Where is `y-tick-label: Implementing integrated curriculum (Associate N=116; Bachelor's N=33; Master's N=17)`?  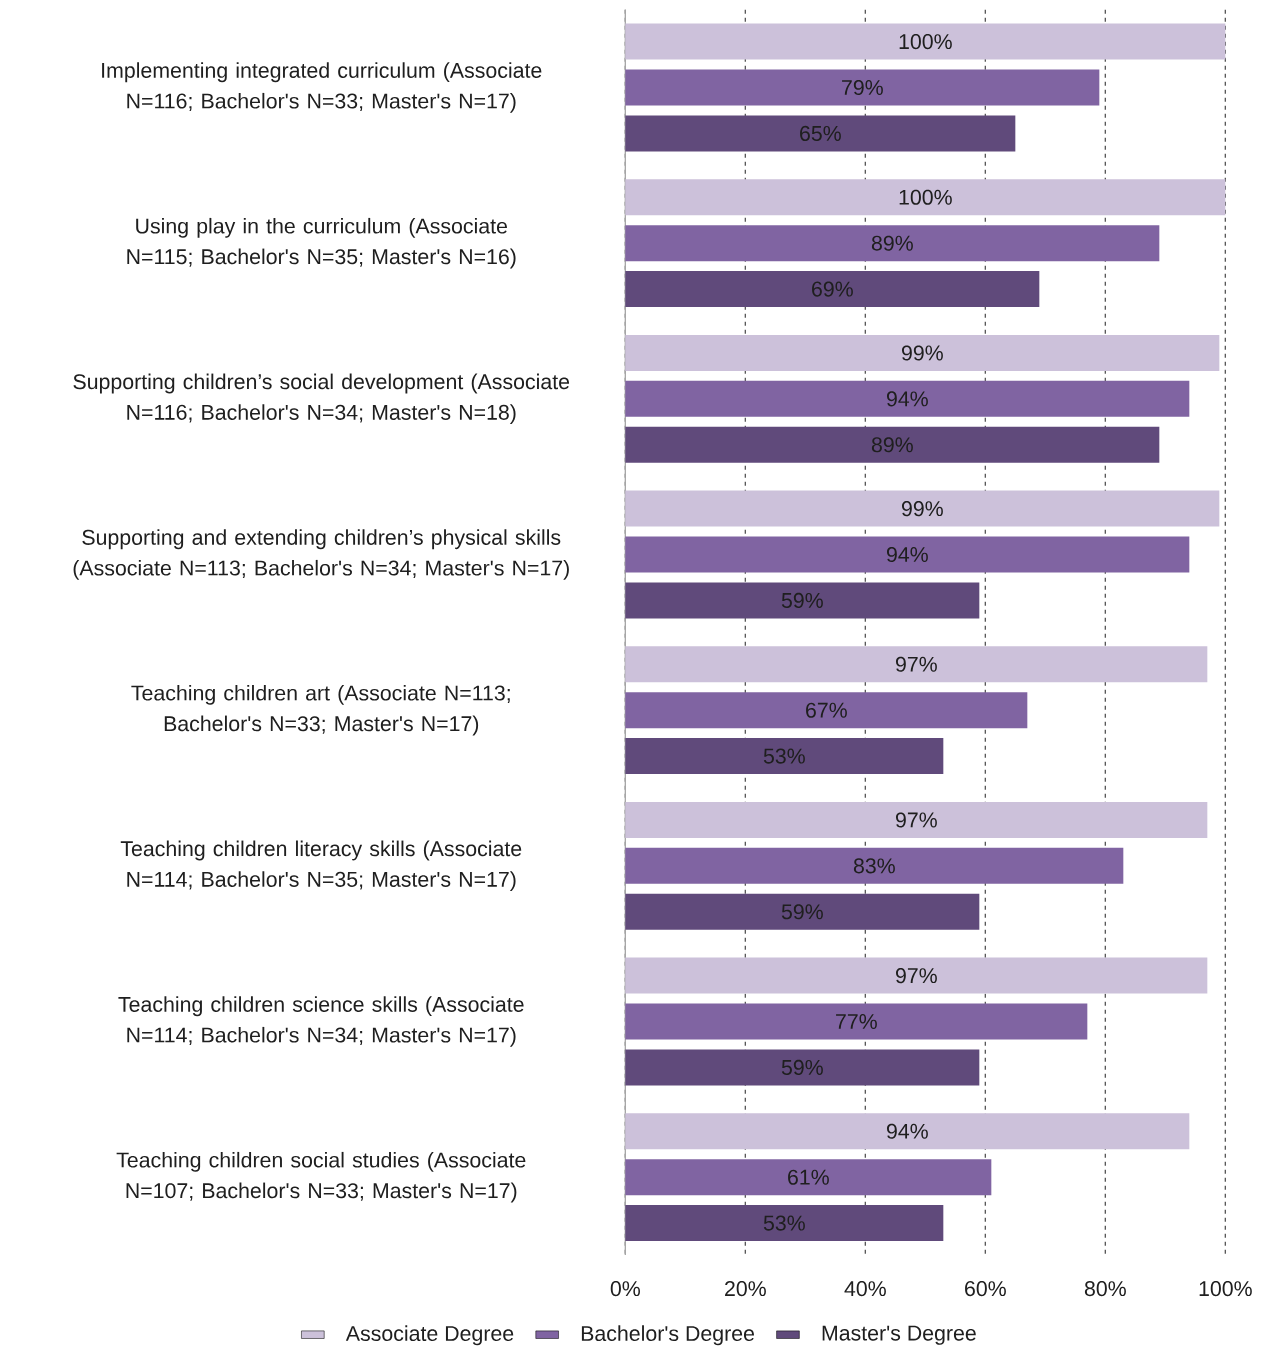
y-tick-label: Implementing integrated curriculum (Associate N=116; Bachelor's N=33; Master's N=17) is located at coordinates (322, 87).